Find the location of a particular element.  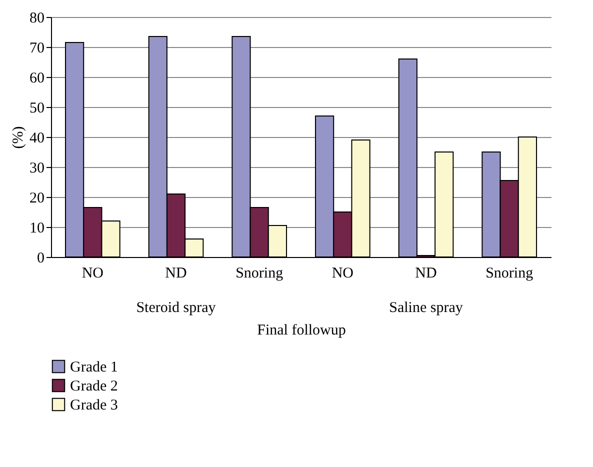

y-tick-label: 40 is located at coordinates (37, 138).